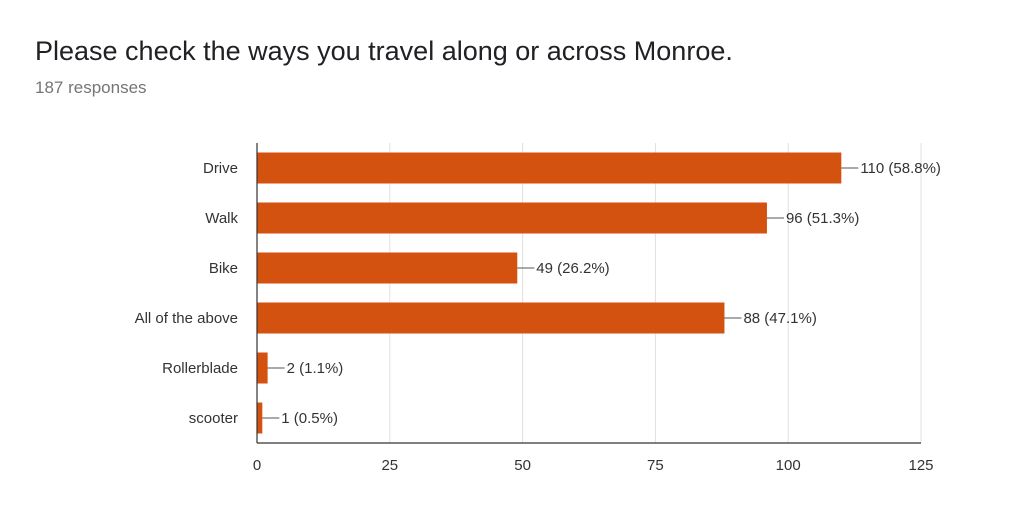 The width and height of the screenshot is (1024, 531). I want to click on data-label: 110 (58.8%), so click(900, 168).